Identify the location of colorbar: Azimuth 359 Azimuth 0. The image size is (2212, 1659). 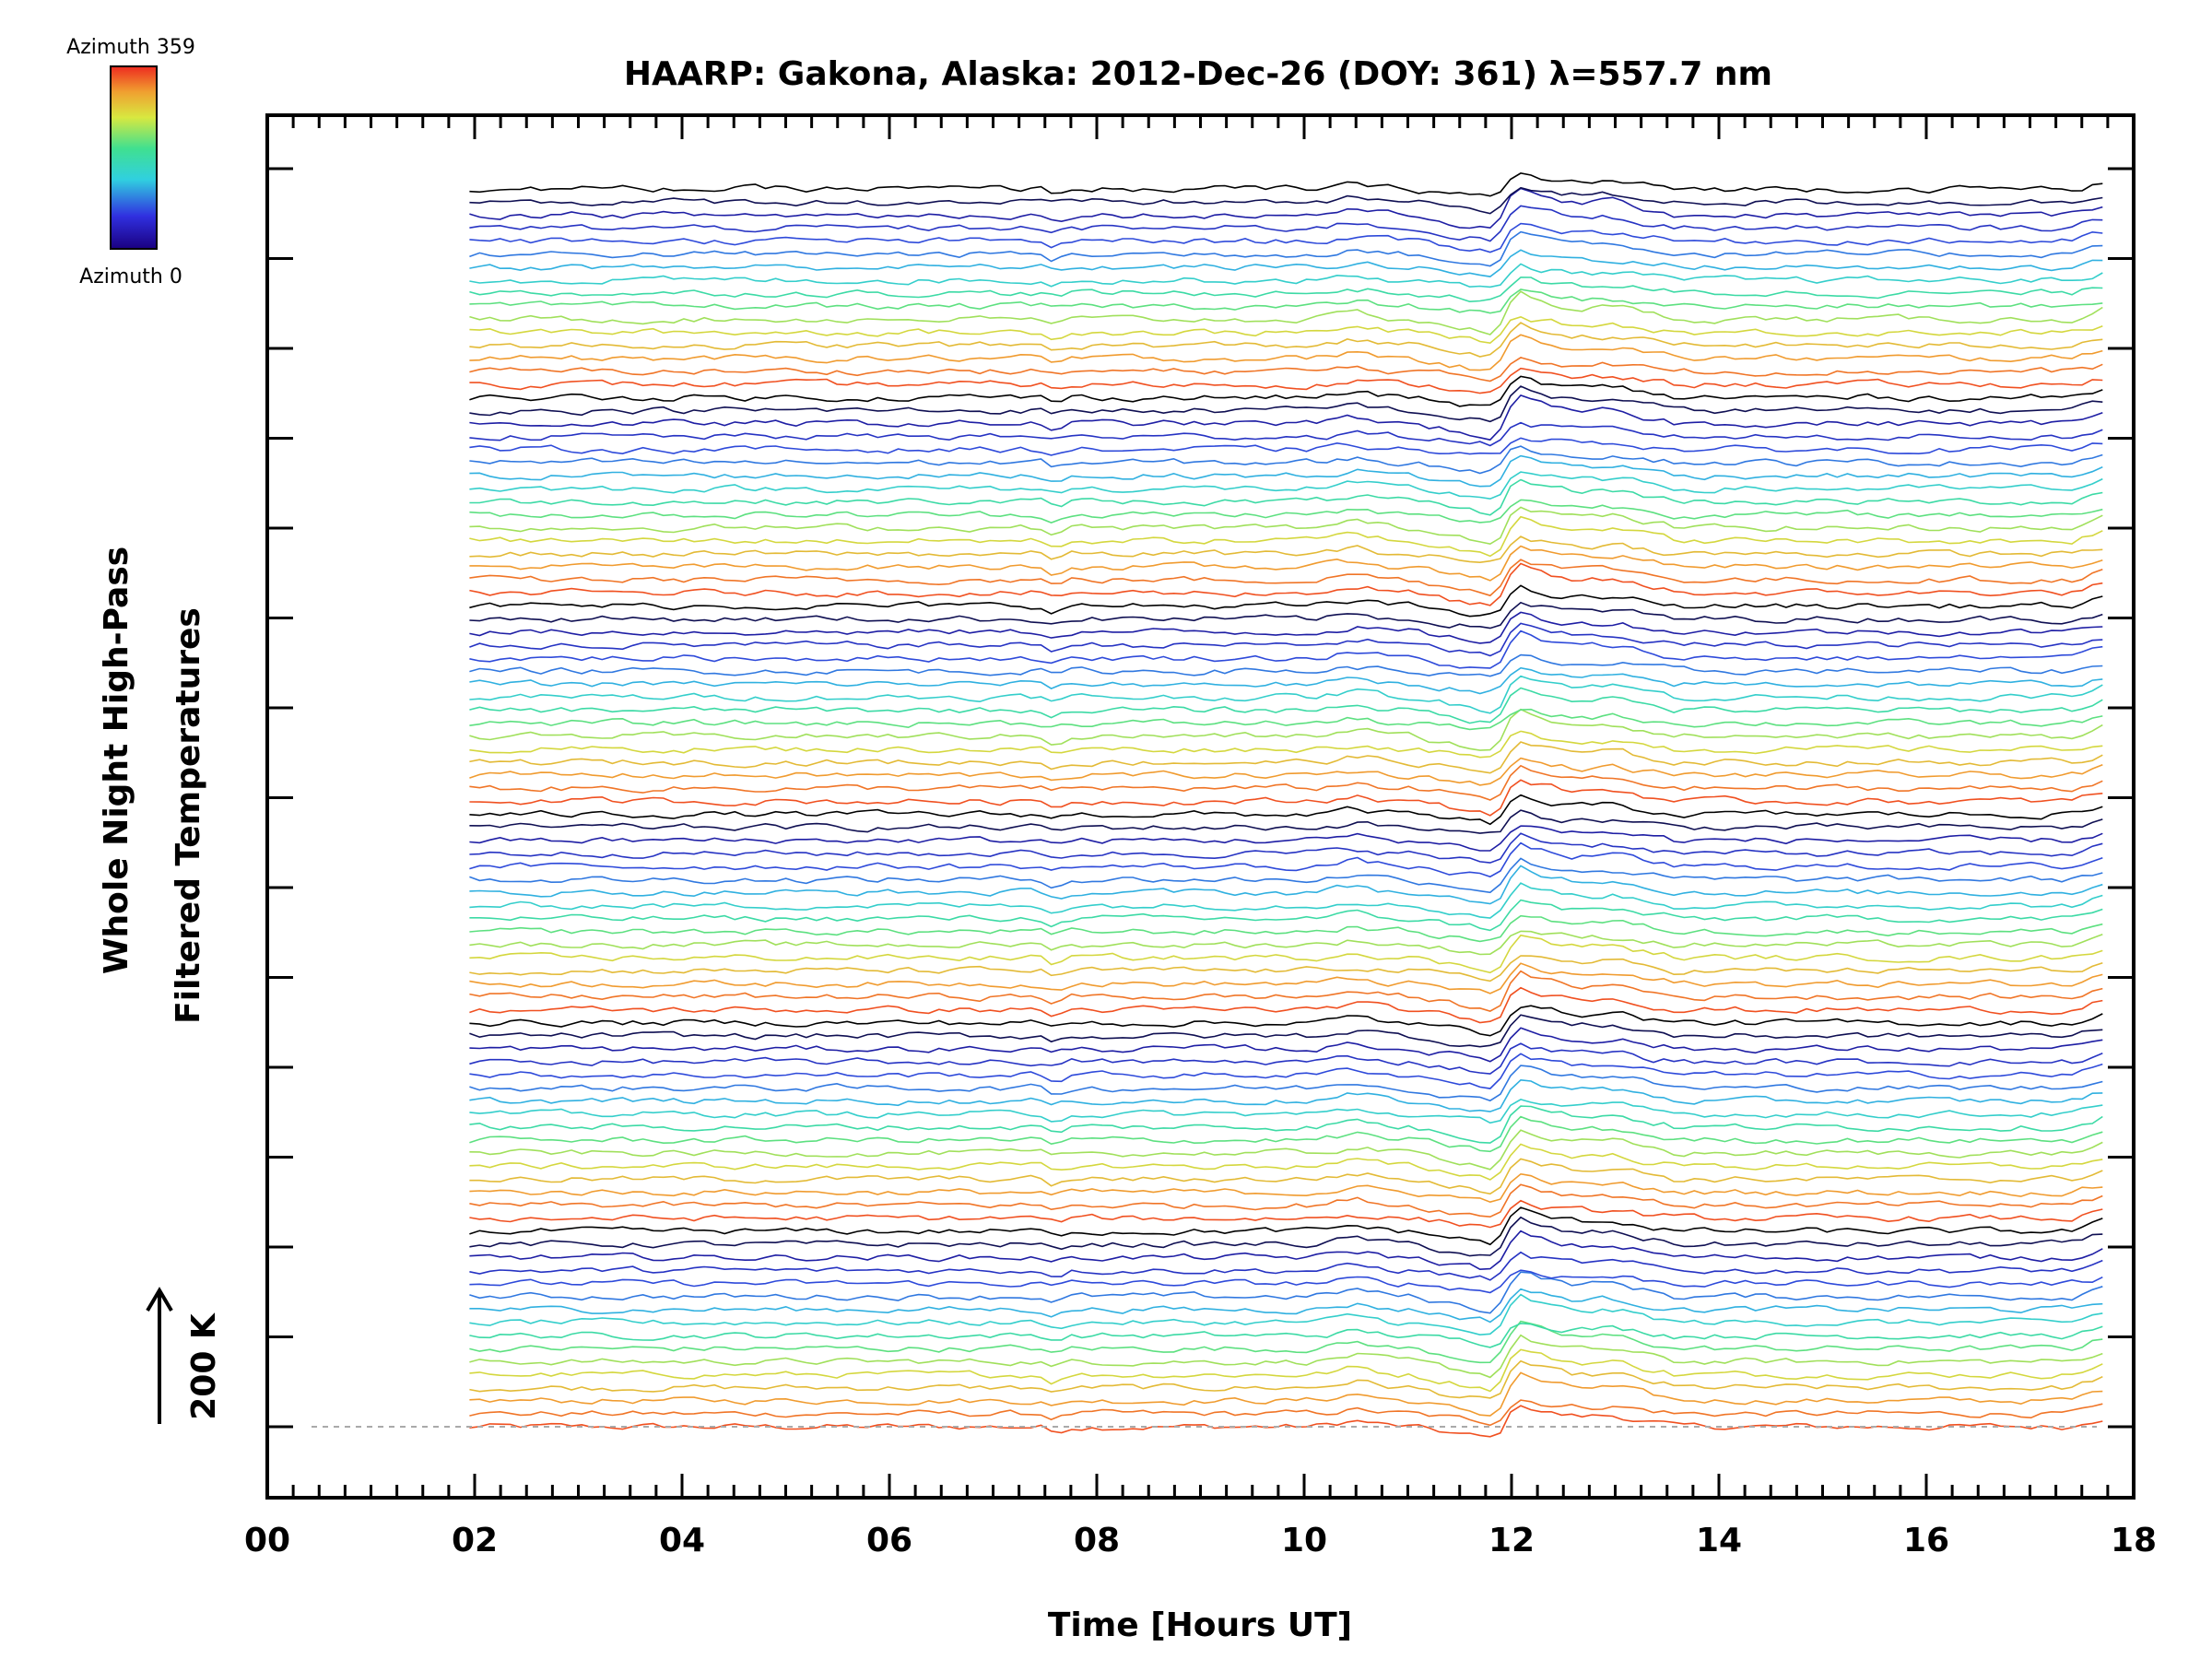
(130, 162).